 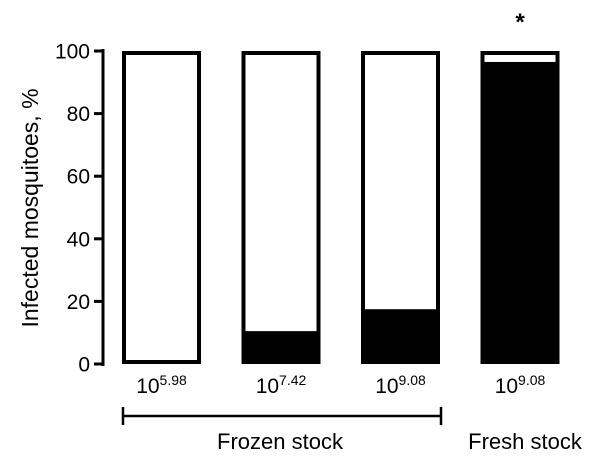 What do you see at coordinates (30, 207) in the screenshot?
I see `y-axis-label: Infected mosquitoes, %` at bounding box center [30, 207].